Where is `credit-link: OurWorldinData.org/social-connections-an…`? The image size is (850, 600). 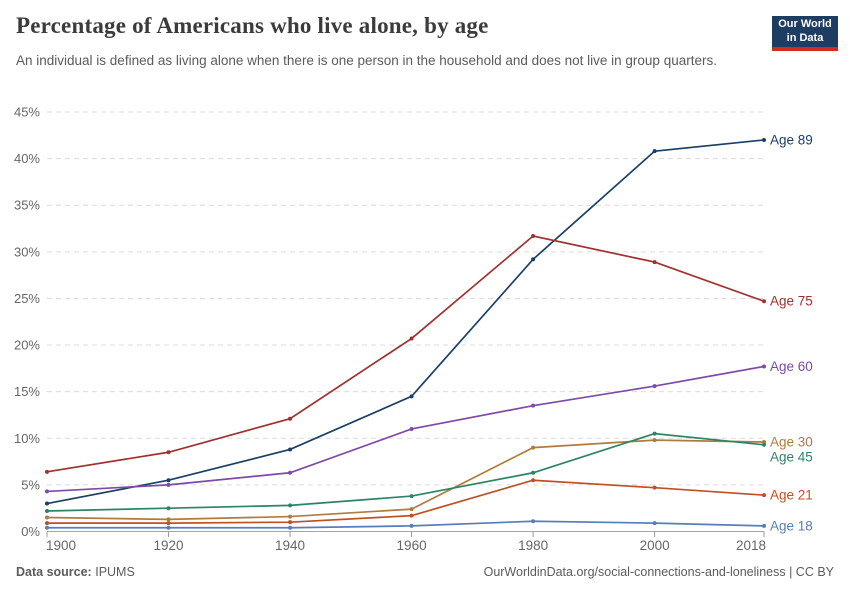 credit-link: OurWorldinData.org/social-connections-an… is located at coordinates (658, 572).